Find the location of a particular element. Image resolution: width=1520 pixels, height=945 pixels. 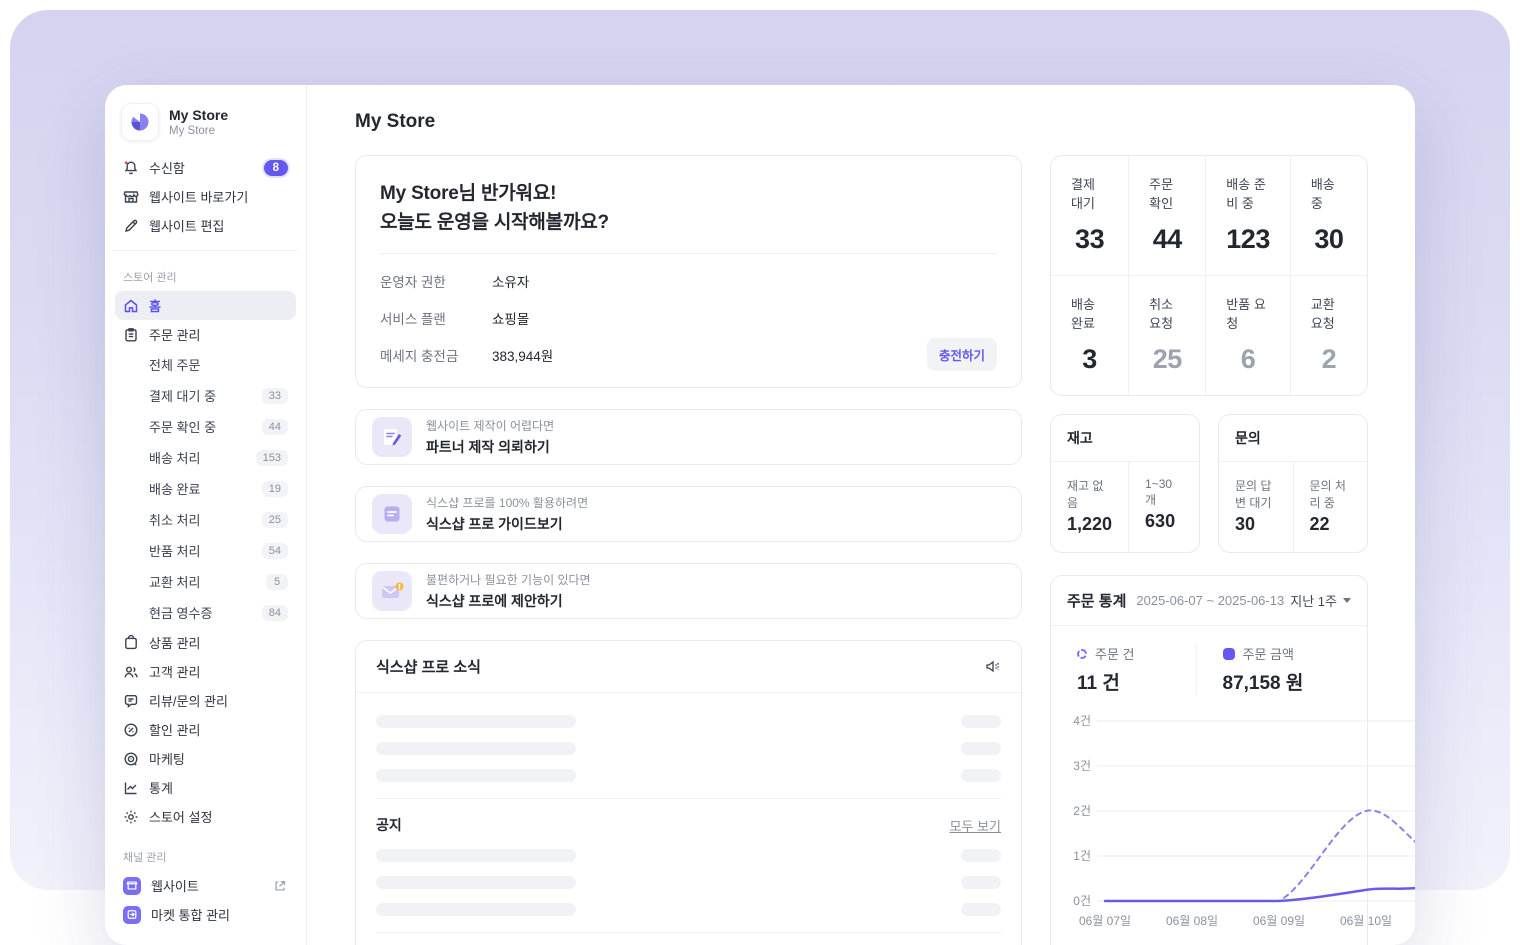

sub-item-label: 취소 처리 is located at coordinates (205, 519).